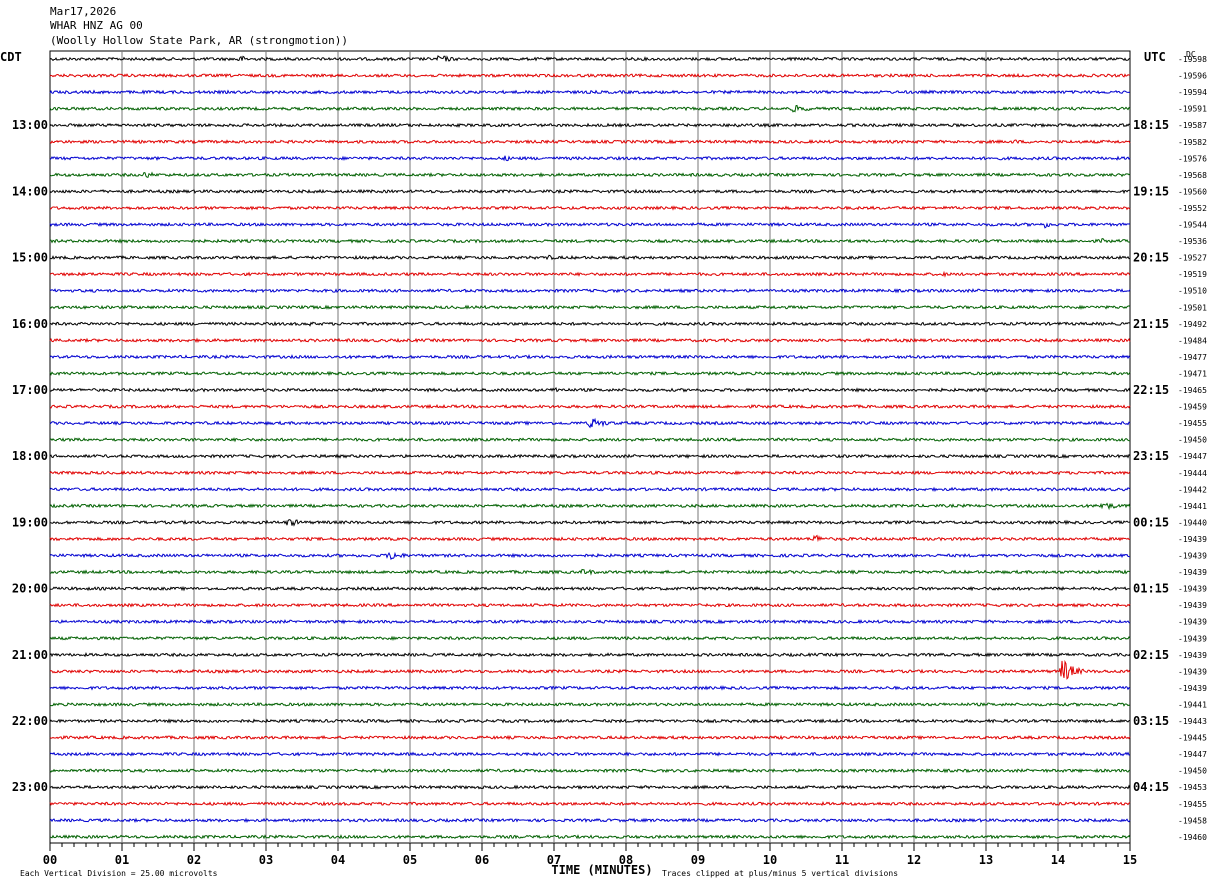 This screenshot has width=1210, height=886. Describe the element at coordinates (986, 860) in the screenshot. I see `x-tick-label: 13` at that location.